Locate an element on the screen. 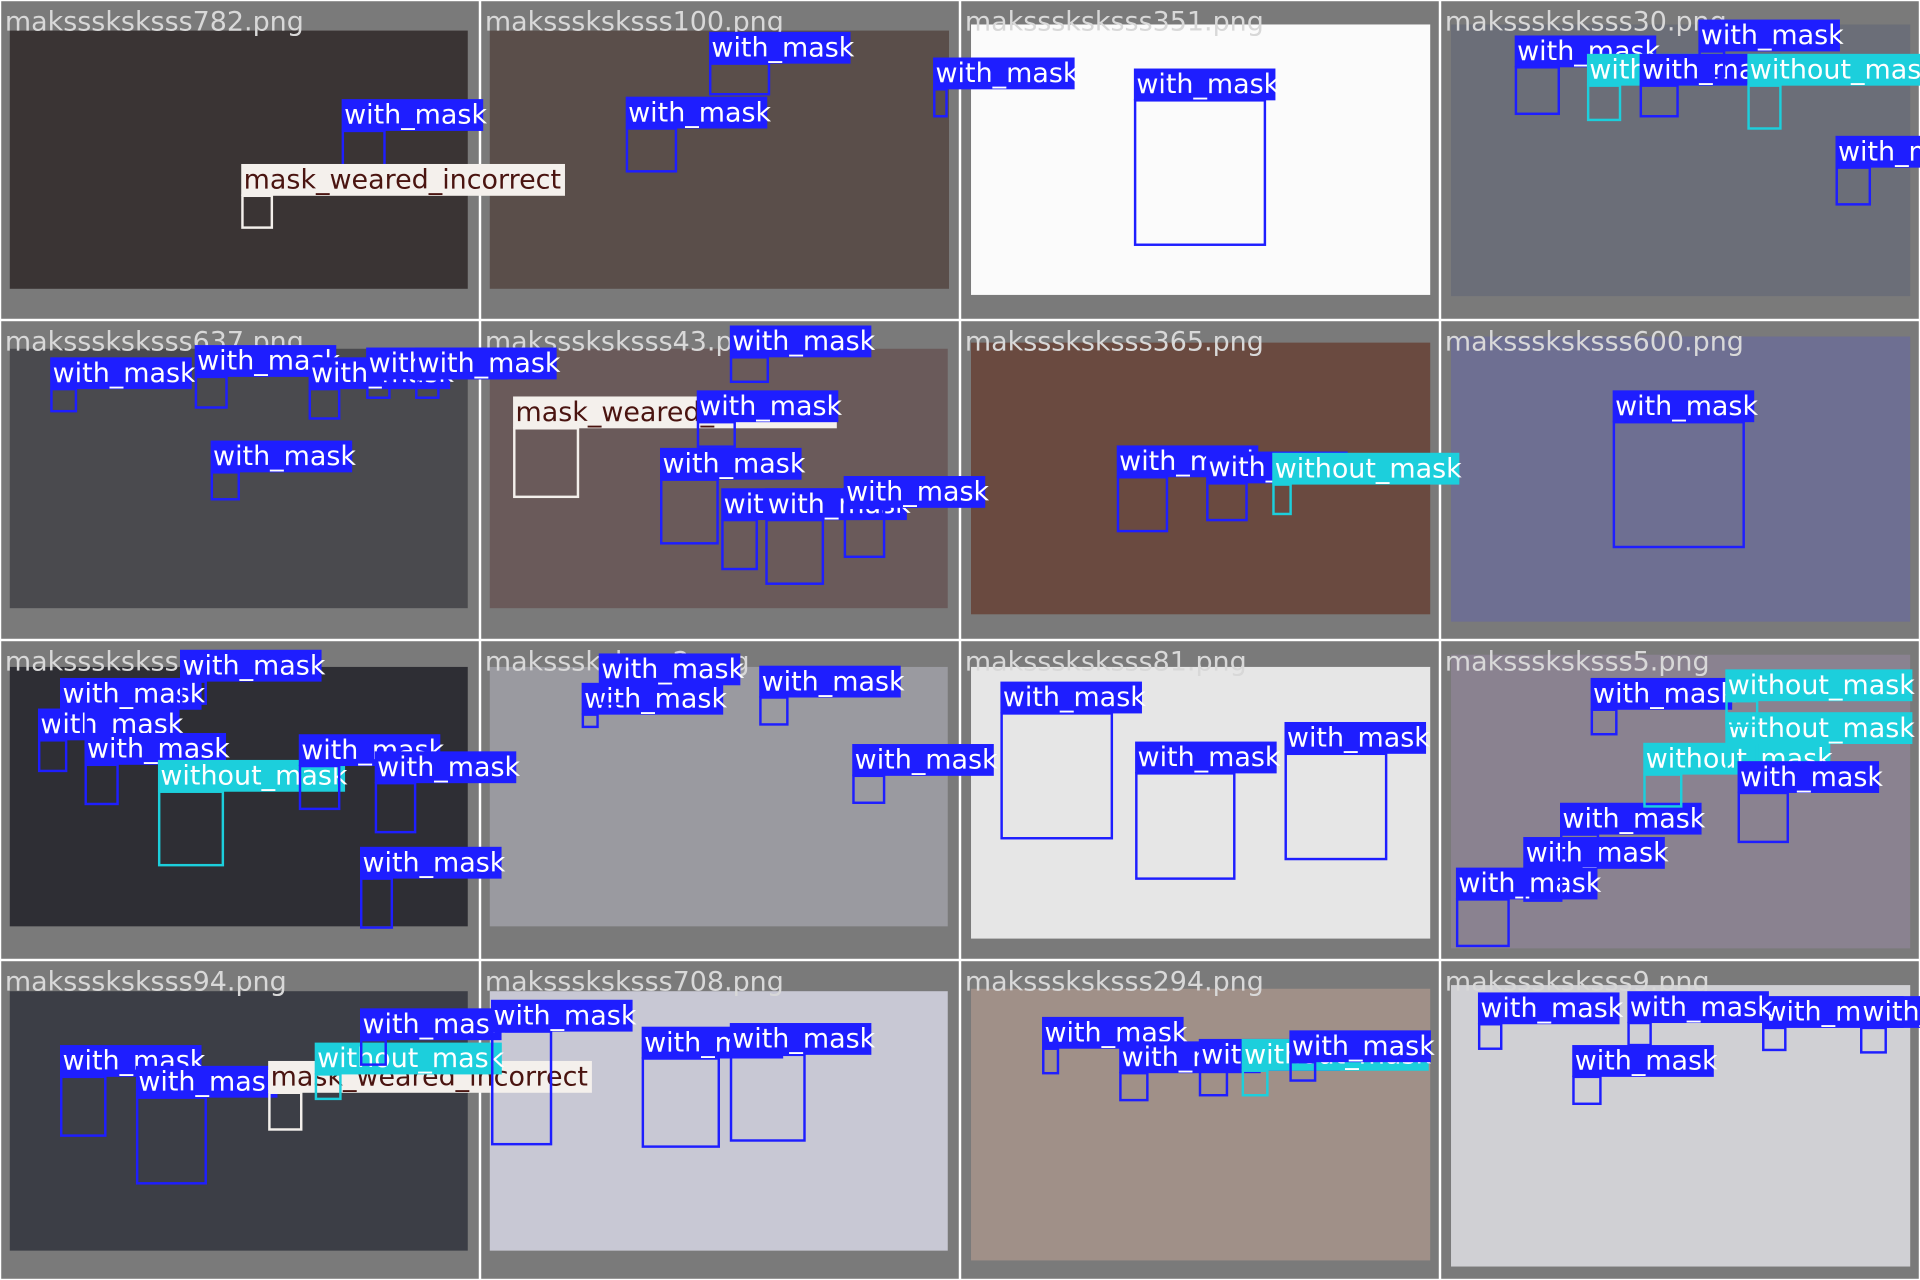  file-name: maksssksksss708.png is located at coordinates (634, 982).